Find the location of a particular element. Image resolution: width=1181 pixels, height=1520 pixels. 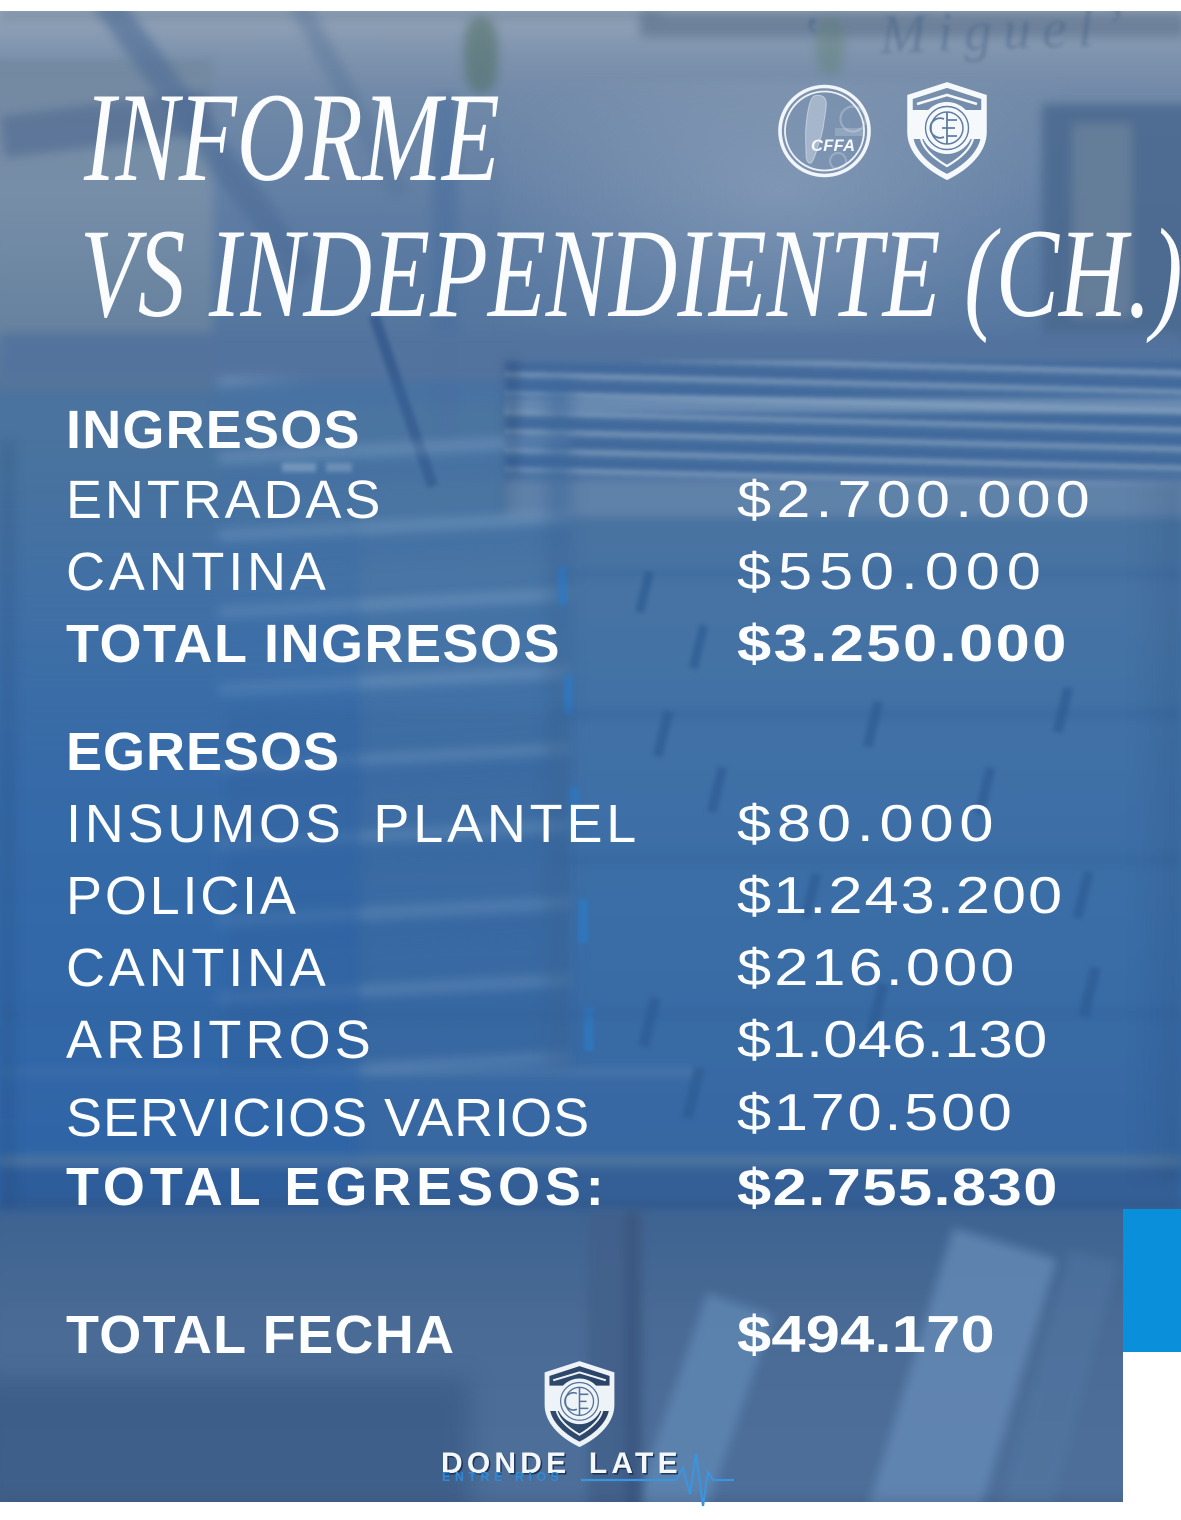

svg-text: CFFA is located at coordinates (833, 146).